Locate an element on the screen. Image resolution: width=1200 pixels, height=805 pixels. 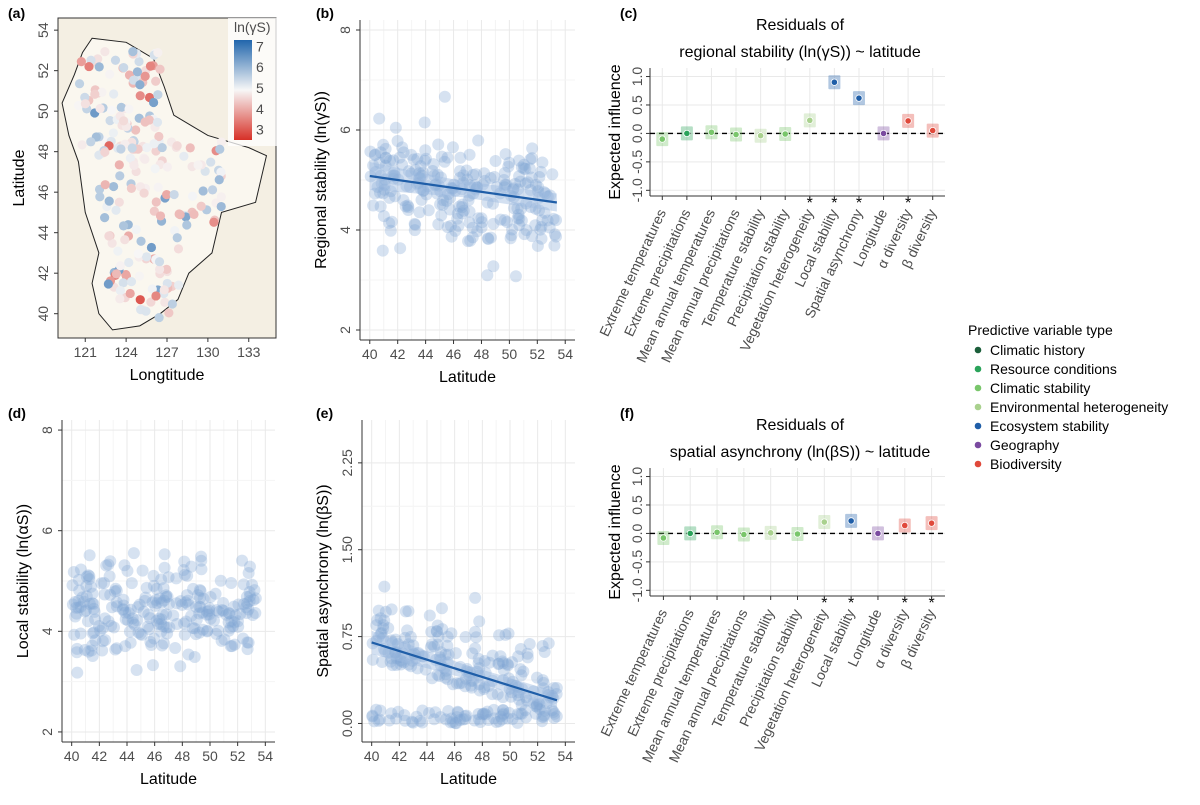
b-y-tick-label: 2 is located at coordinates (345, 330).